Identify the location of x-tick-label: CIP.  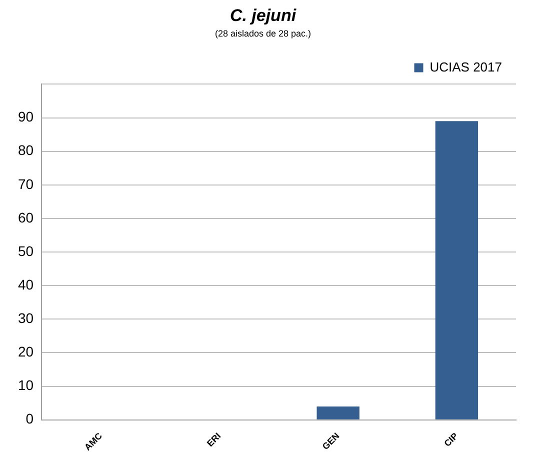
(451, 439).